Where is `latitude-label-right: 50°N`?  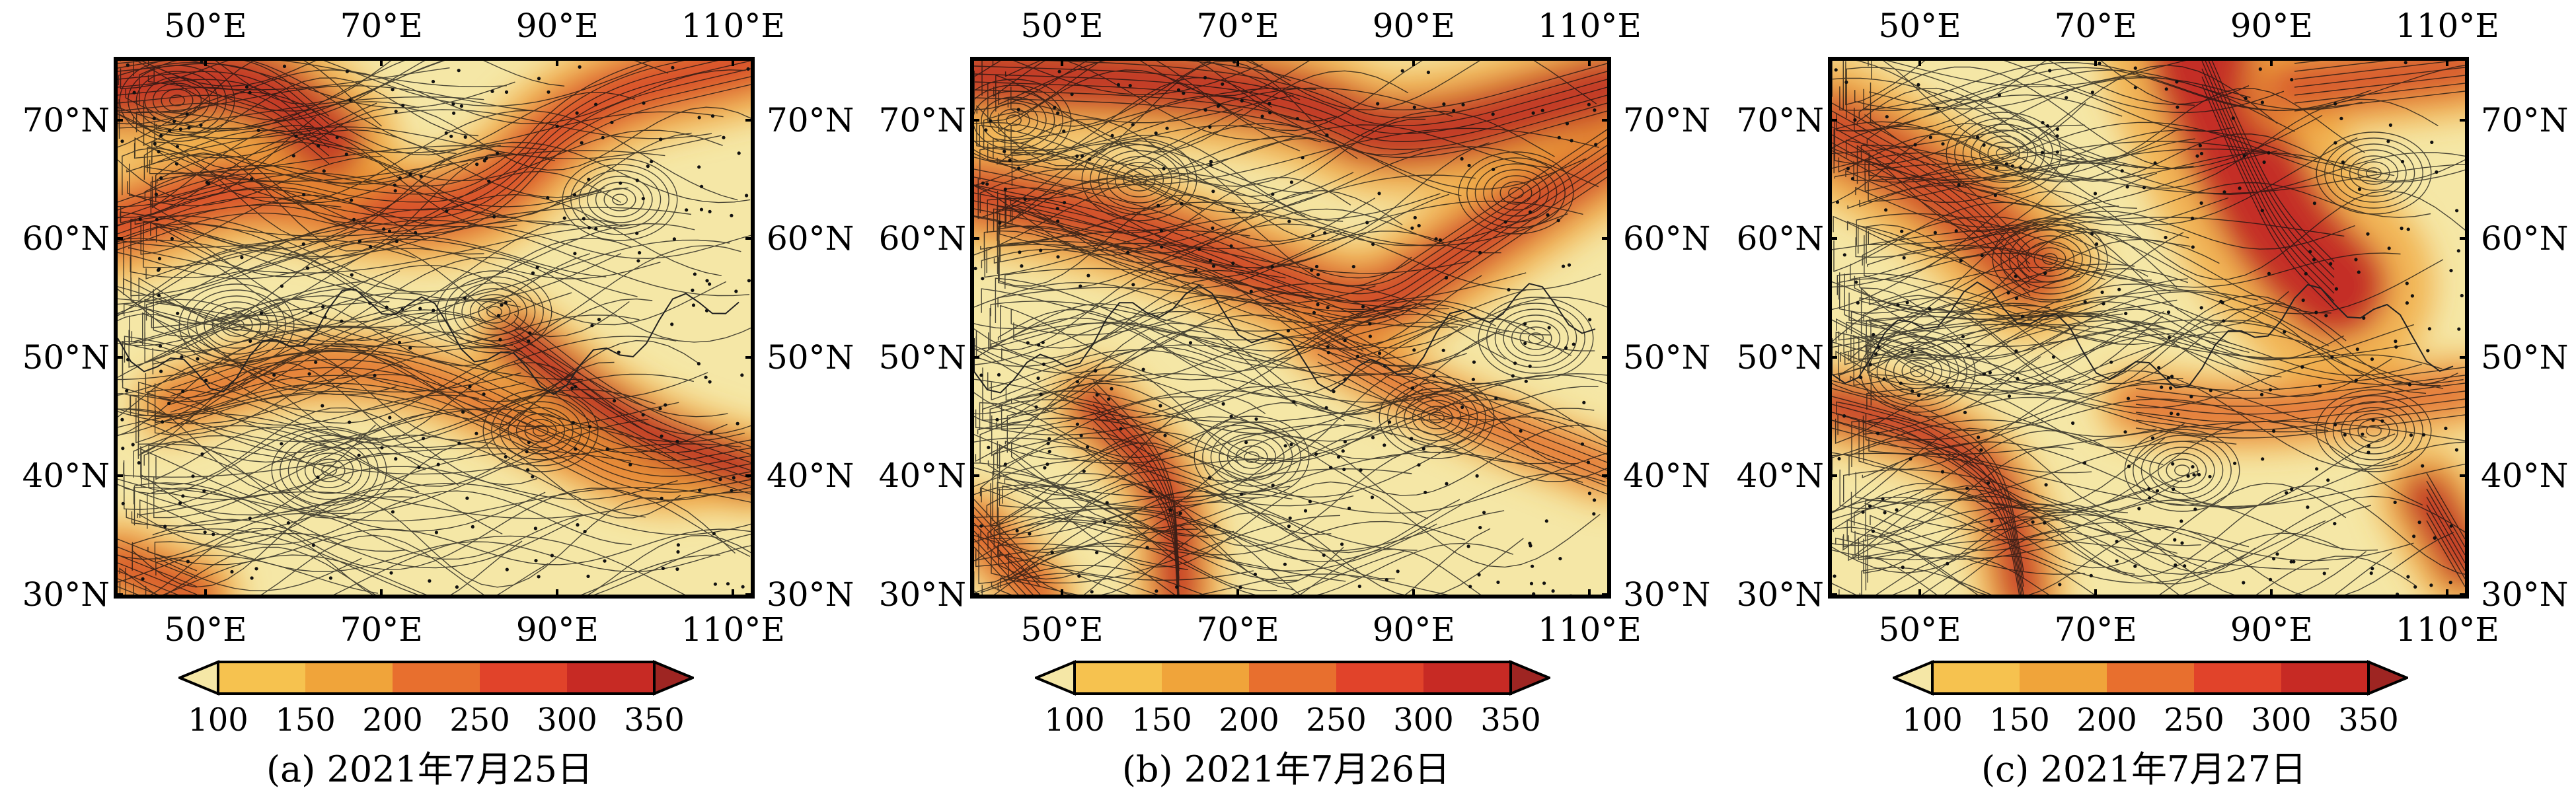
latitude-label-right: 50°N is located at coordinates (2525, 357).